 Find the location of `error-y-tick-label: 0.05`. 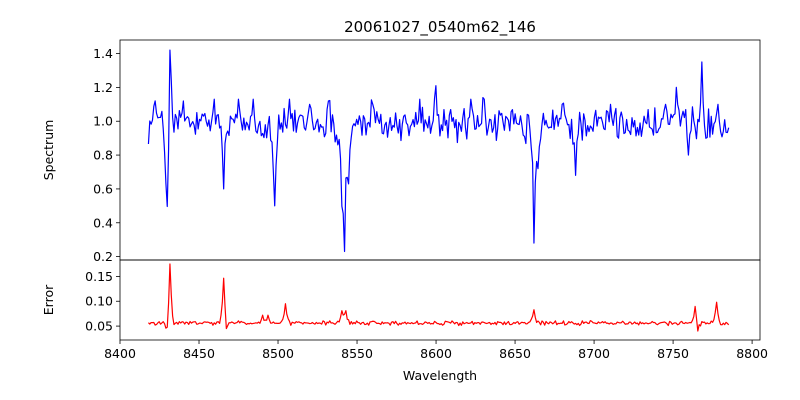

error-y-tick-label: 0.05 is located at coordinates (99, 326).